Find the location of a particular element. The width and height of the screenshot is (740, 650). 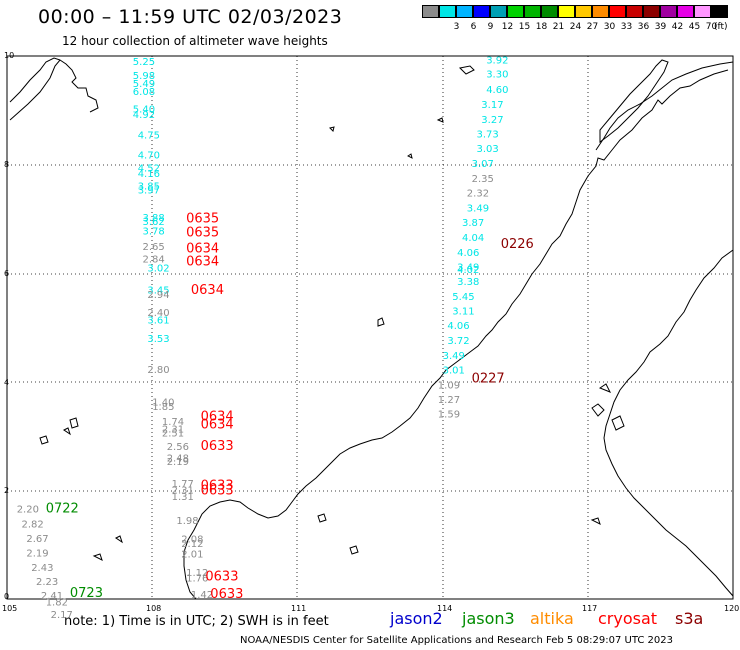

swh-value: 3.97 is located at coordinates (149, 190).